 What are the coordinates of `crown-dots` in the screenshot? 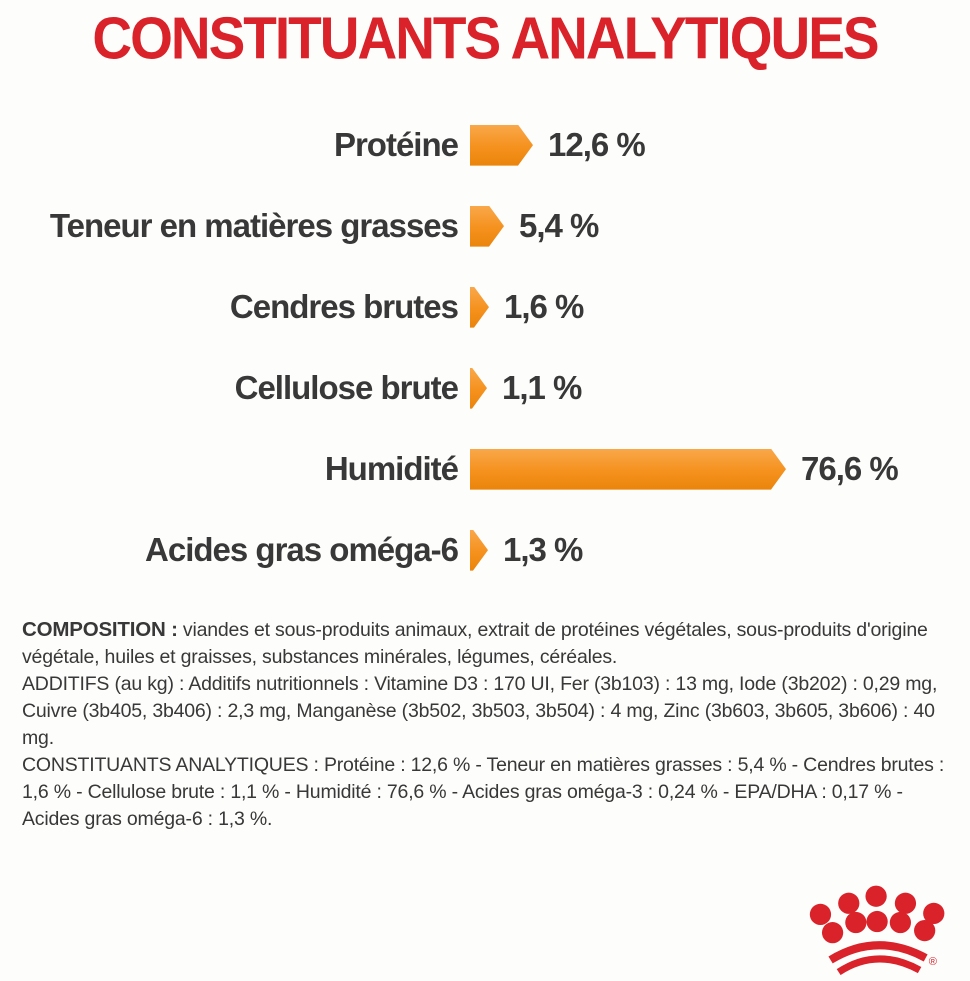 It's located at (877, 914).